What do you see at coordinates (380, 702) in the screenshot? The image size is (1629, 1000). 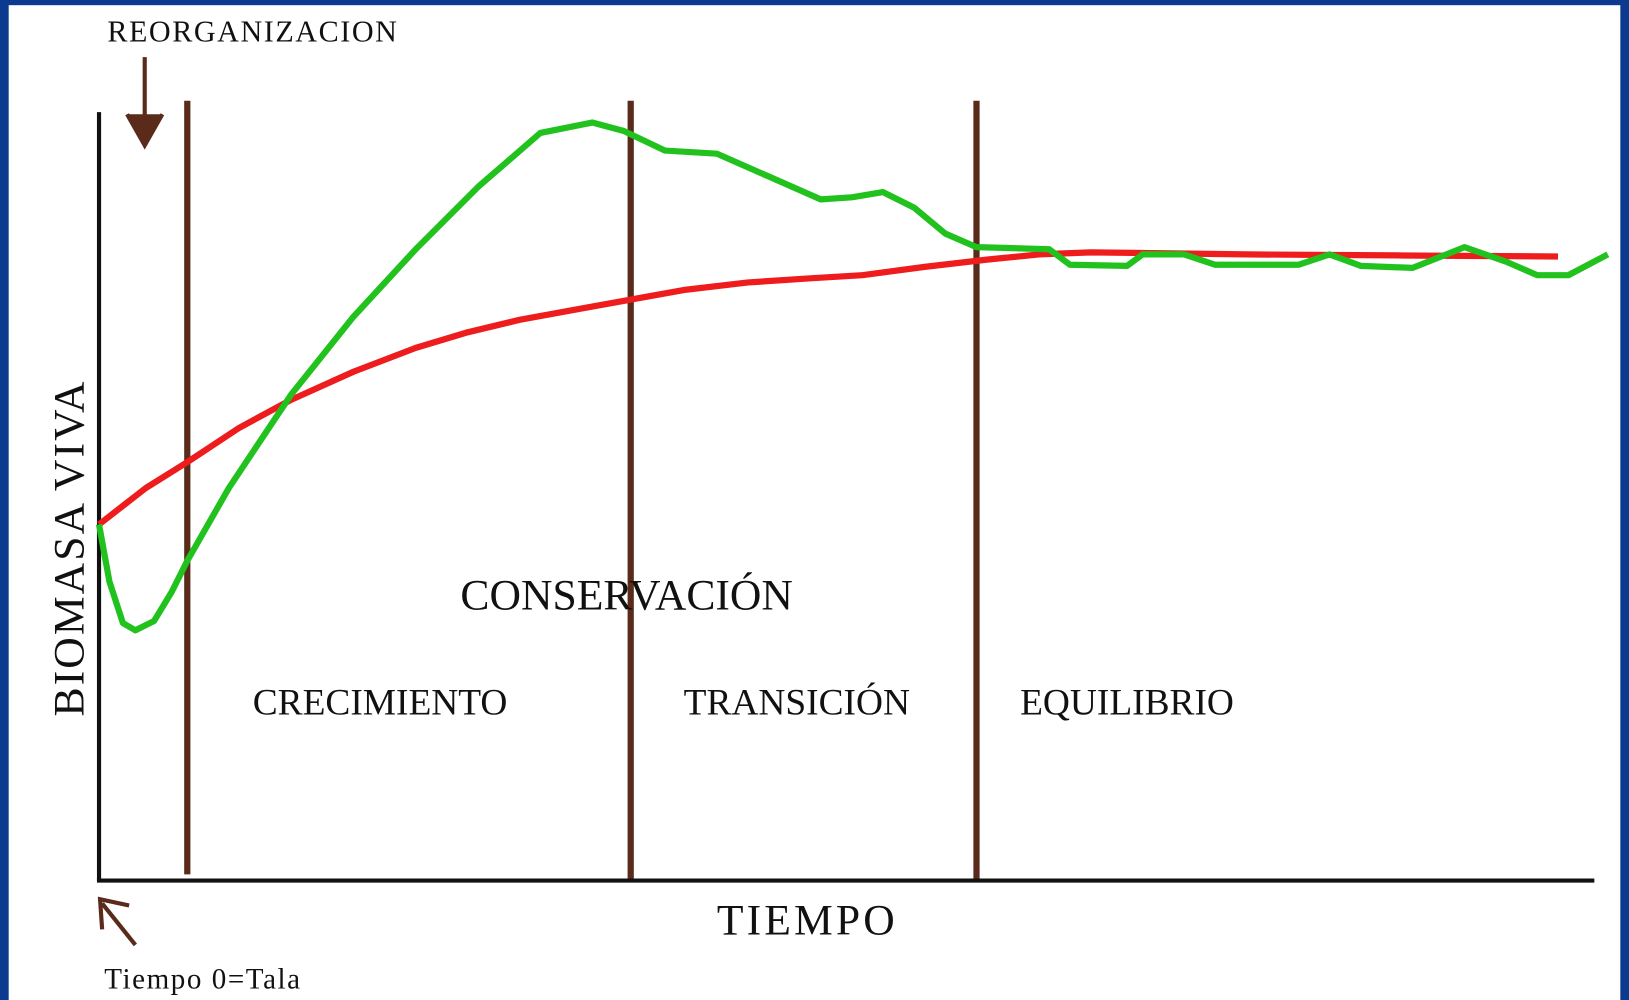 I see `phase-label: CRECIMIENTO` at bounding box center [380, 702].